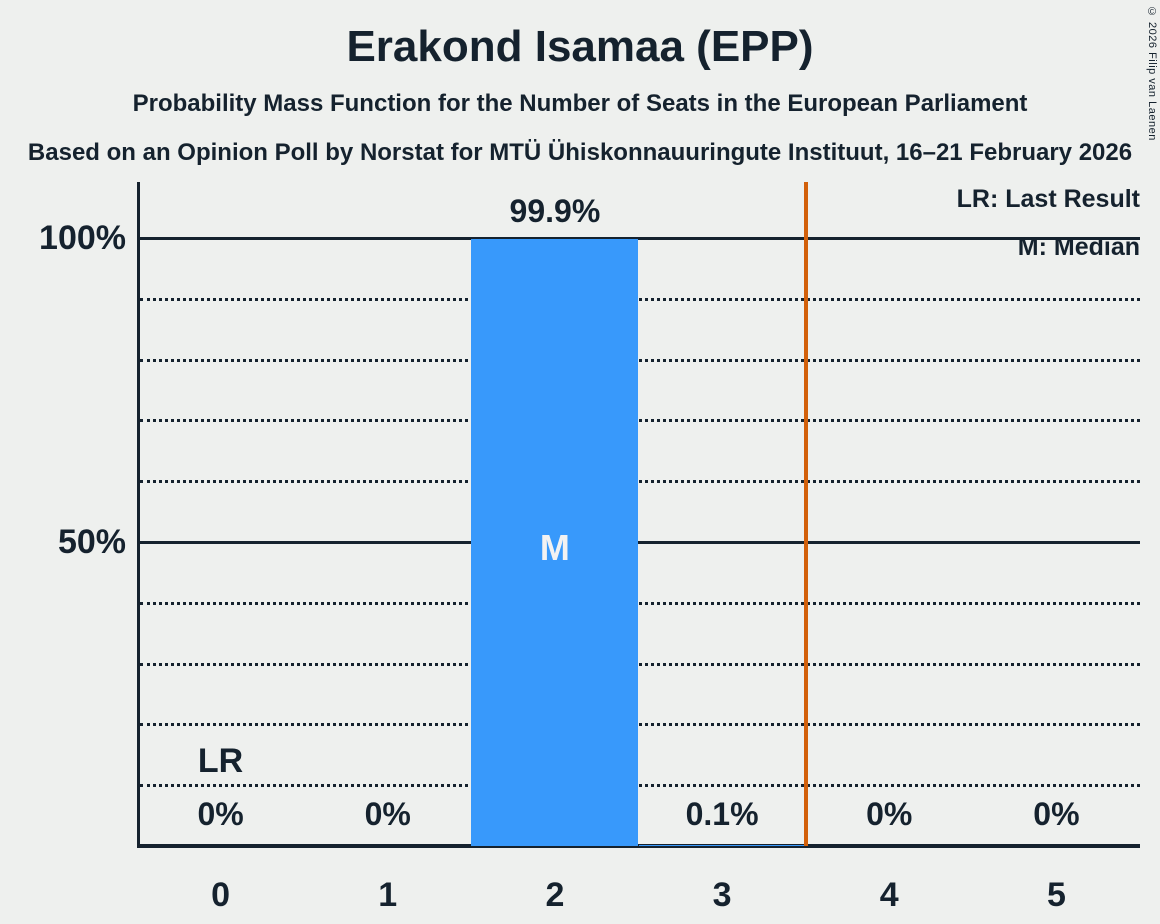  I want to click on y-tick-50%: 50%, so click(91, 542).